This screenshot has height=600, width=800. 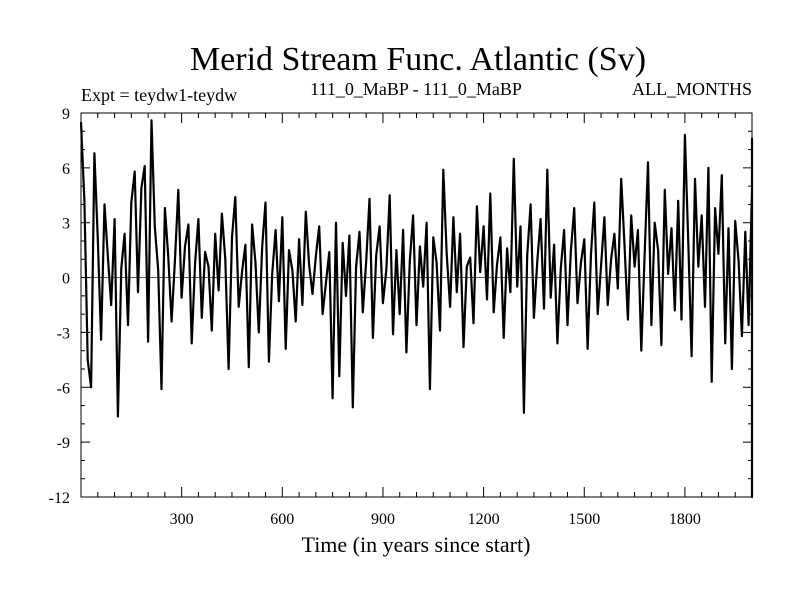 I want to click on y-tick-label: 6, so click(x=66, y=169).